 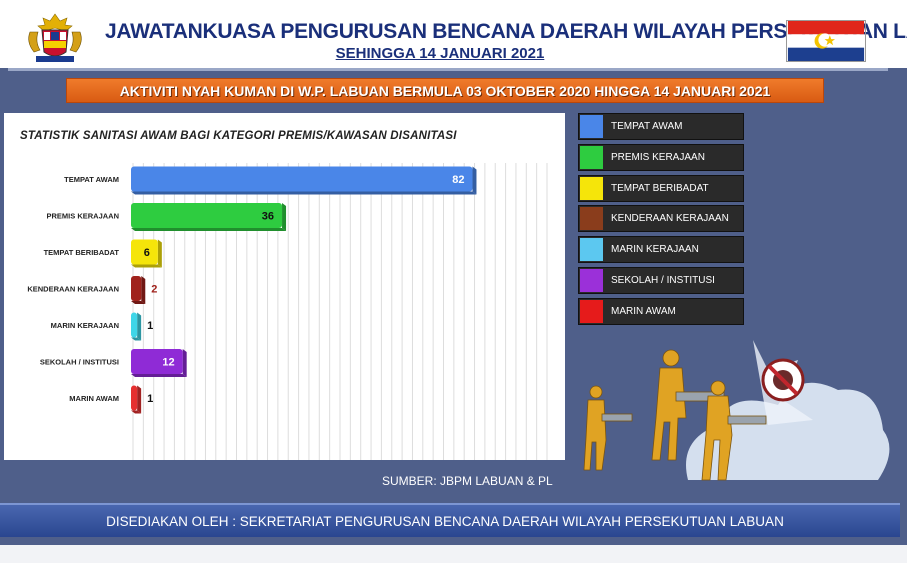 What do you see at coordinates (440, 53) in the screenshot?
I see `page-subtitle: SEHINGGA 14 JANUARI 2021` at bounding box center [440, 53].